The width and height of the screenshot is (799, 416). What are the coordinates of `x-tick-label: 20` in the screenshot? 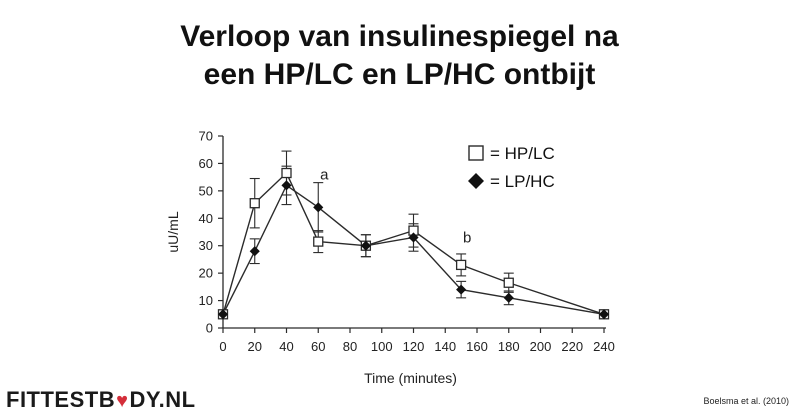 It's located at (255, 346).